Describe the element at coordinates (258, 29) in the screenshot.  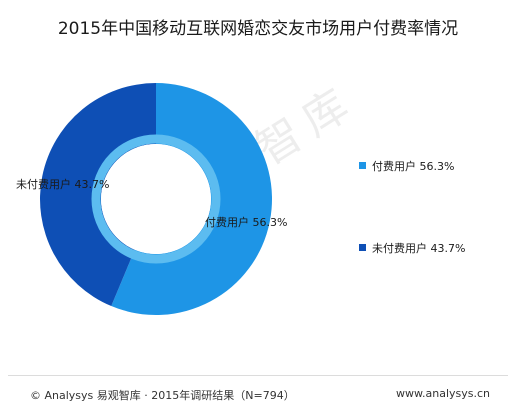
I see `chart-title: 2015年中国移动互联网婚恋交友市场用户付费率情况` at that location.